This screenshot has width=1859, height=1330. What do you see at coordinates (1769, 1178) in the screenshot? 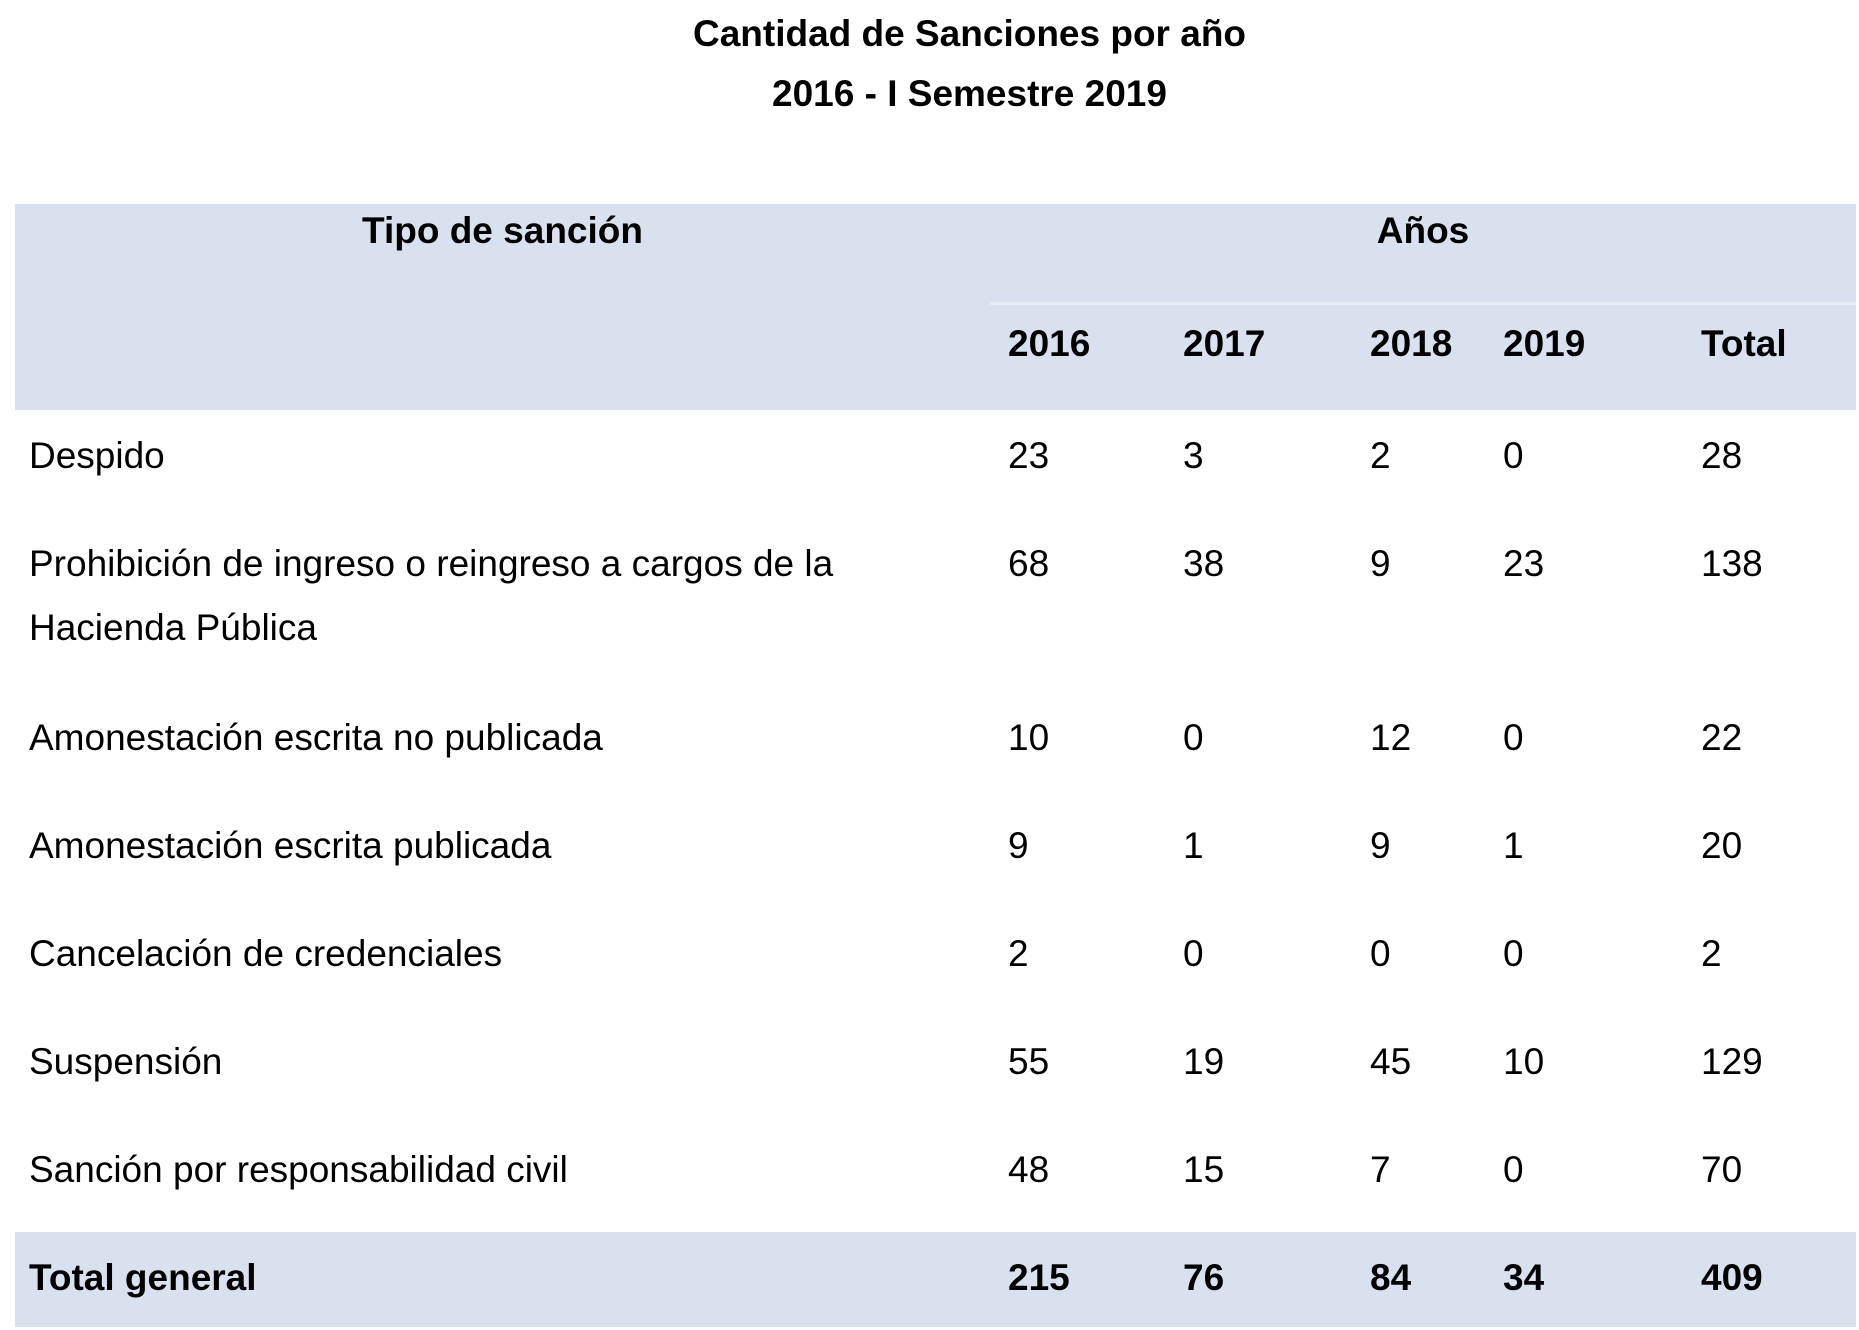
I see `cell-total: 70` at bounding box center [1769, 1178].